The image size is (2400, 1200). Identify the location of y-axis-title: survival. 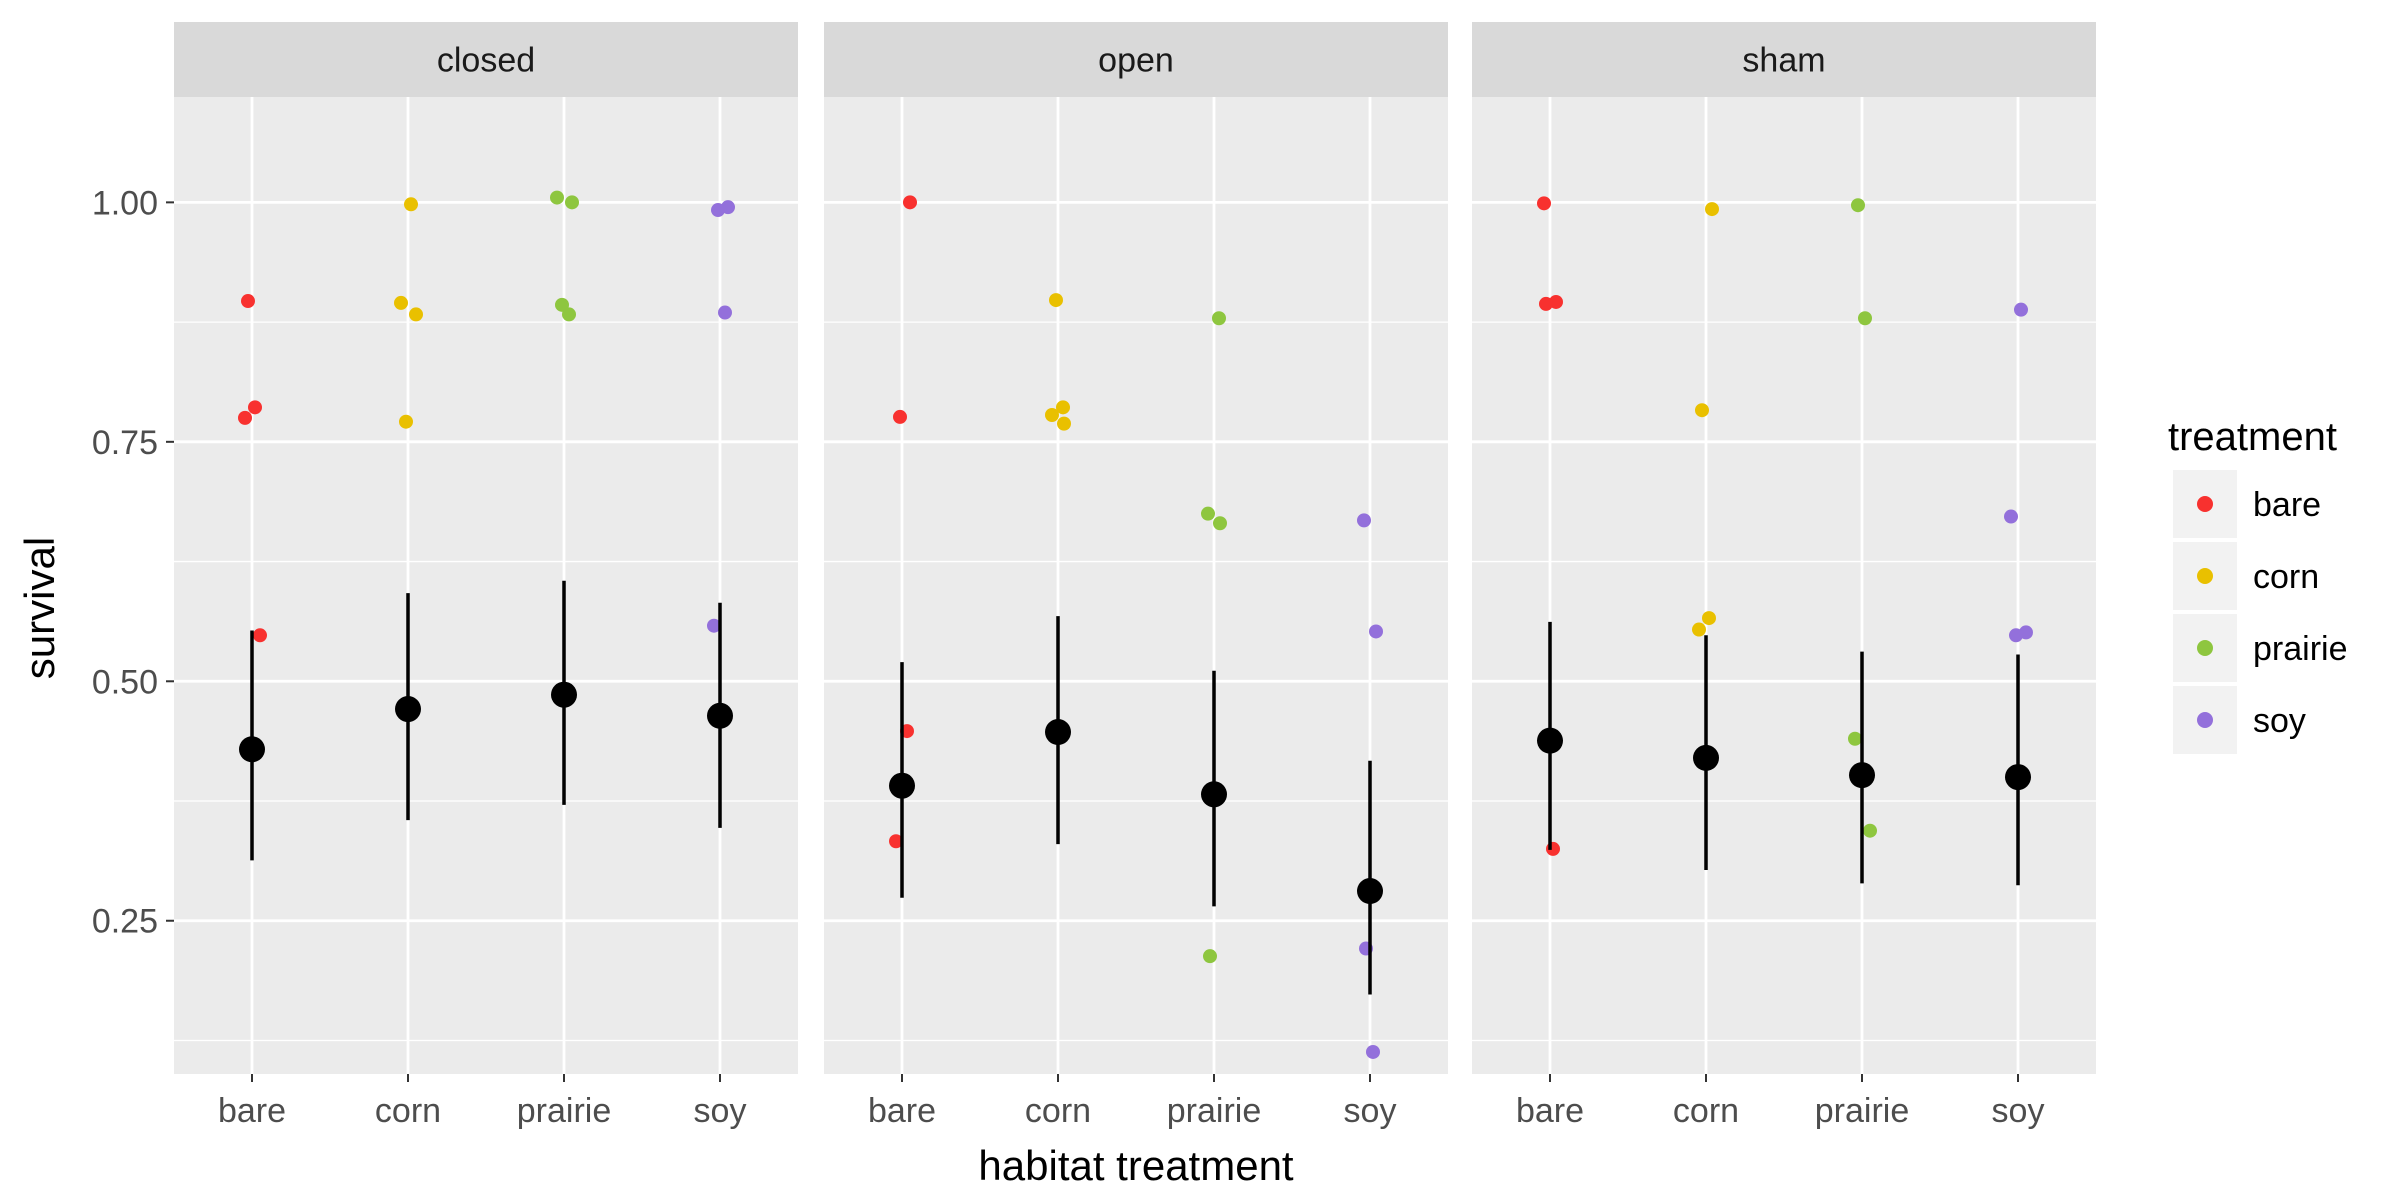
(39, 608).